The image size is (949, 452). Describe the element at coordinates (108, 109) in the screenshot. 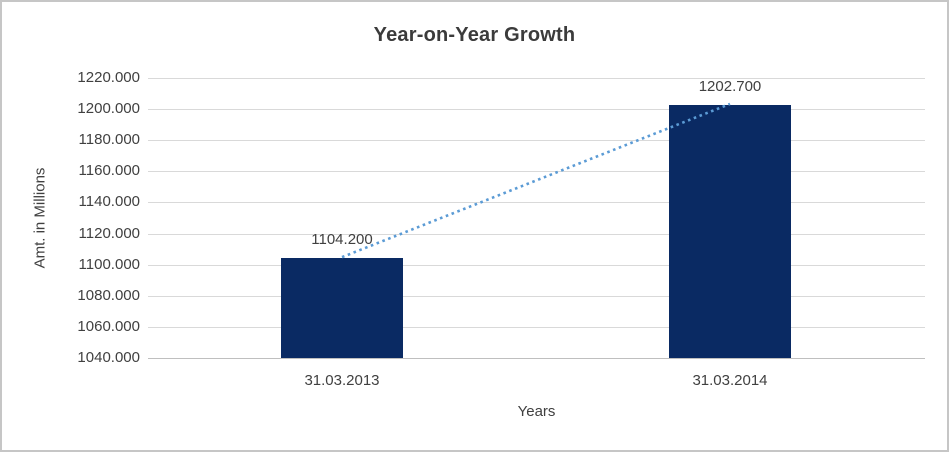

I see `y-tick-label: 1200.000` at that location.